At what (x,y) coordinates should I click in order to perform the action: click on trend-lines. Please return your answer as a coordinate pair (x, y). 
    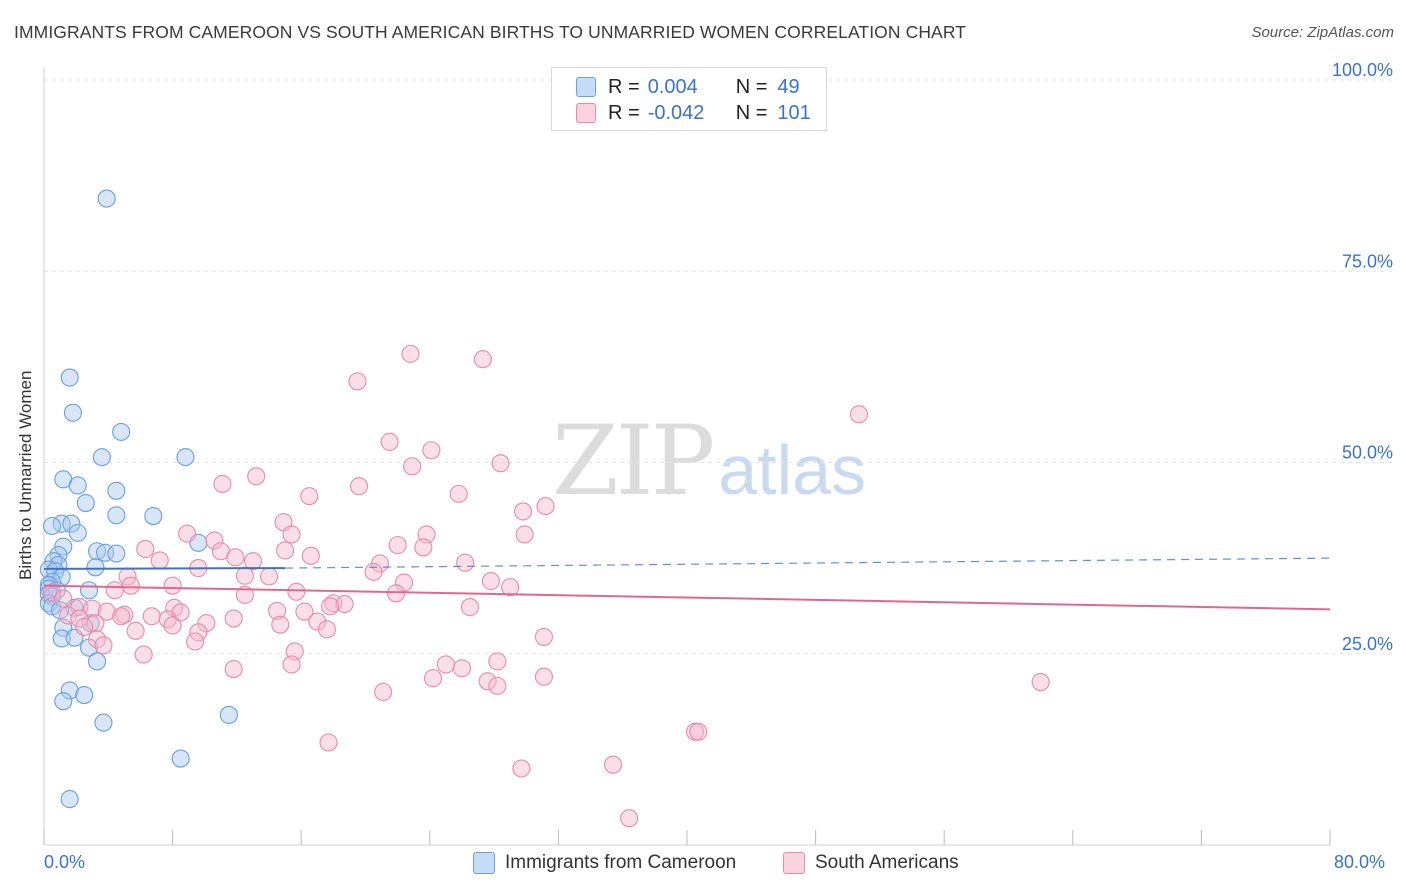
    Looking at the image, I should click on (687, 584).